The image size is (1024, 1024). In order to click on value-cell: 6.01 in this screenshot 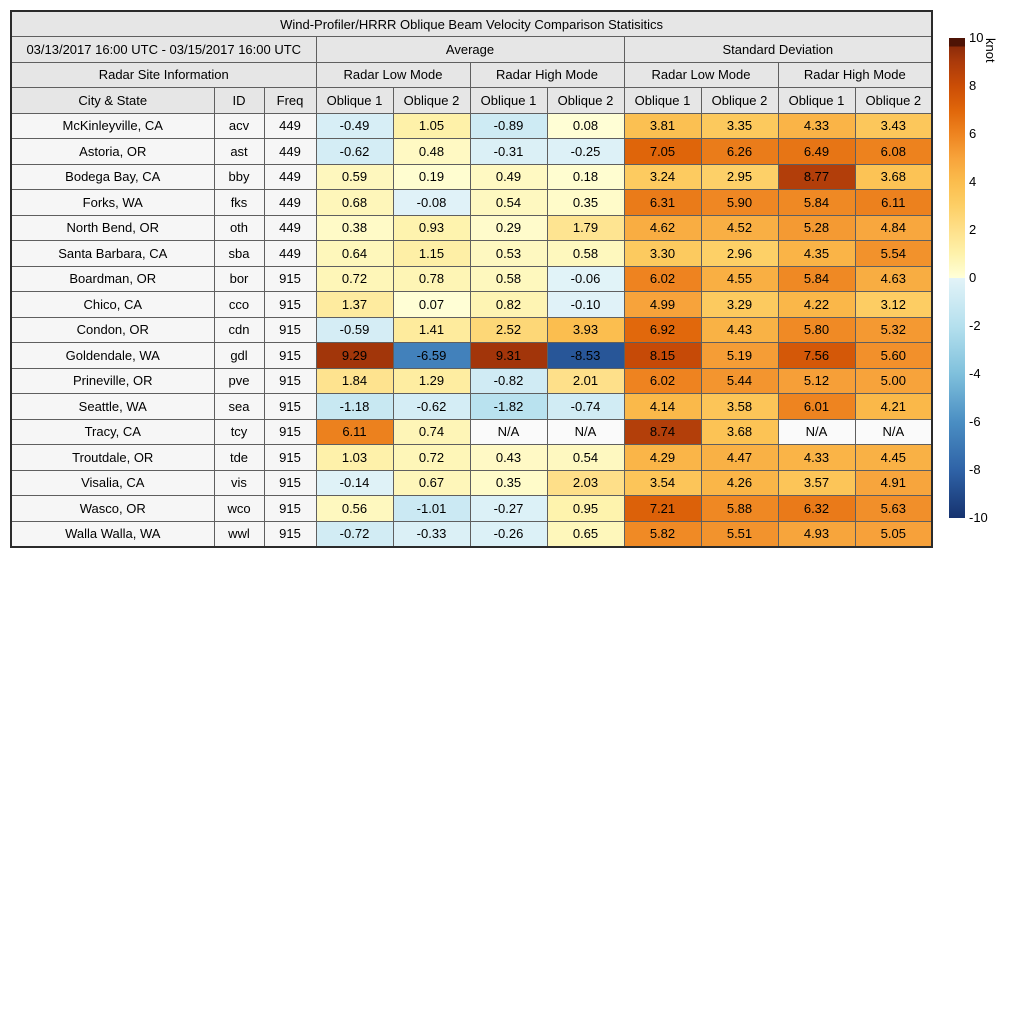, I will do `click(816, 406)`.